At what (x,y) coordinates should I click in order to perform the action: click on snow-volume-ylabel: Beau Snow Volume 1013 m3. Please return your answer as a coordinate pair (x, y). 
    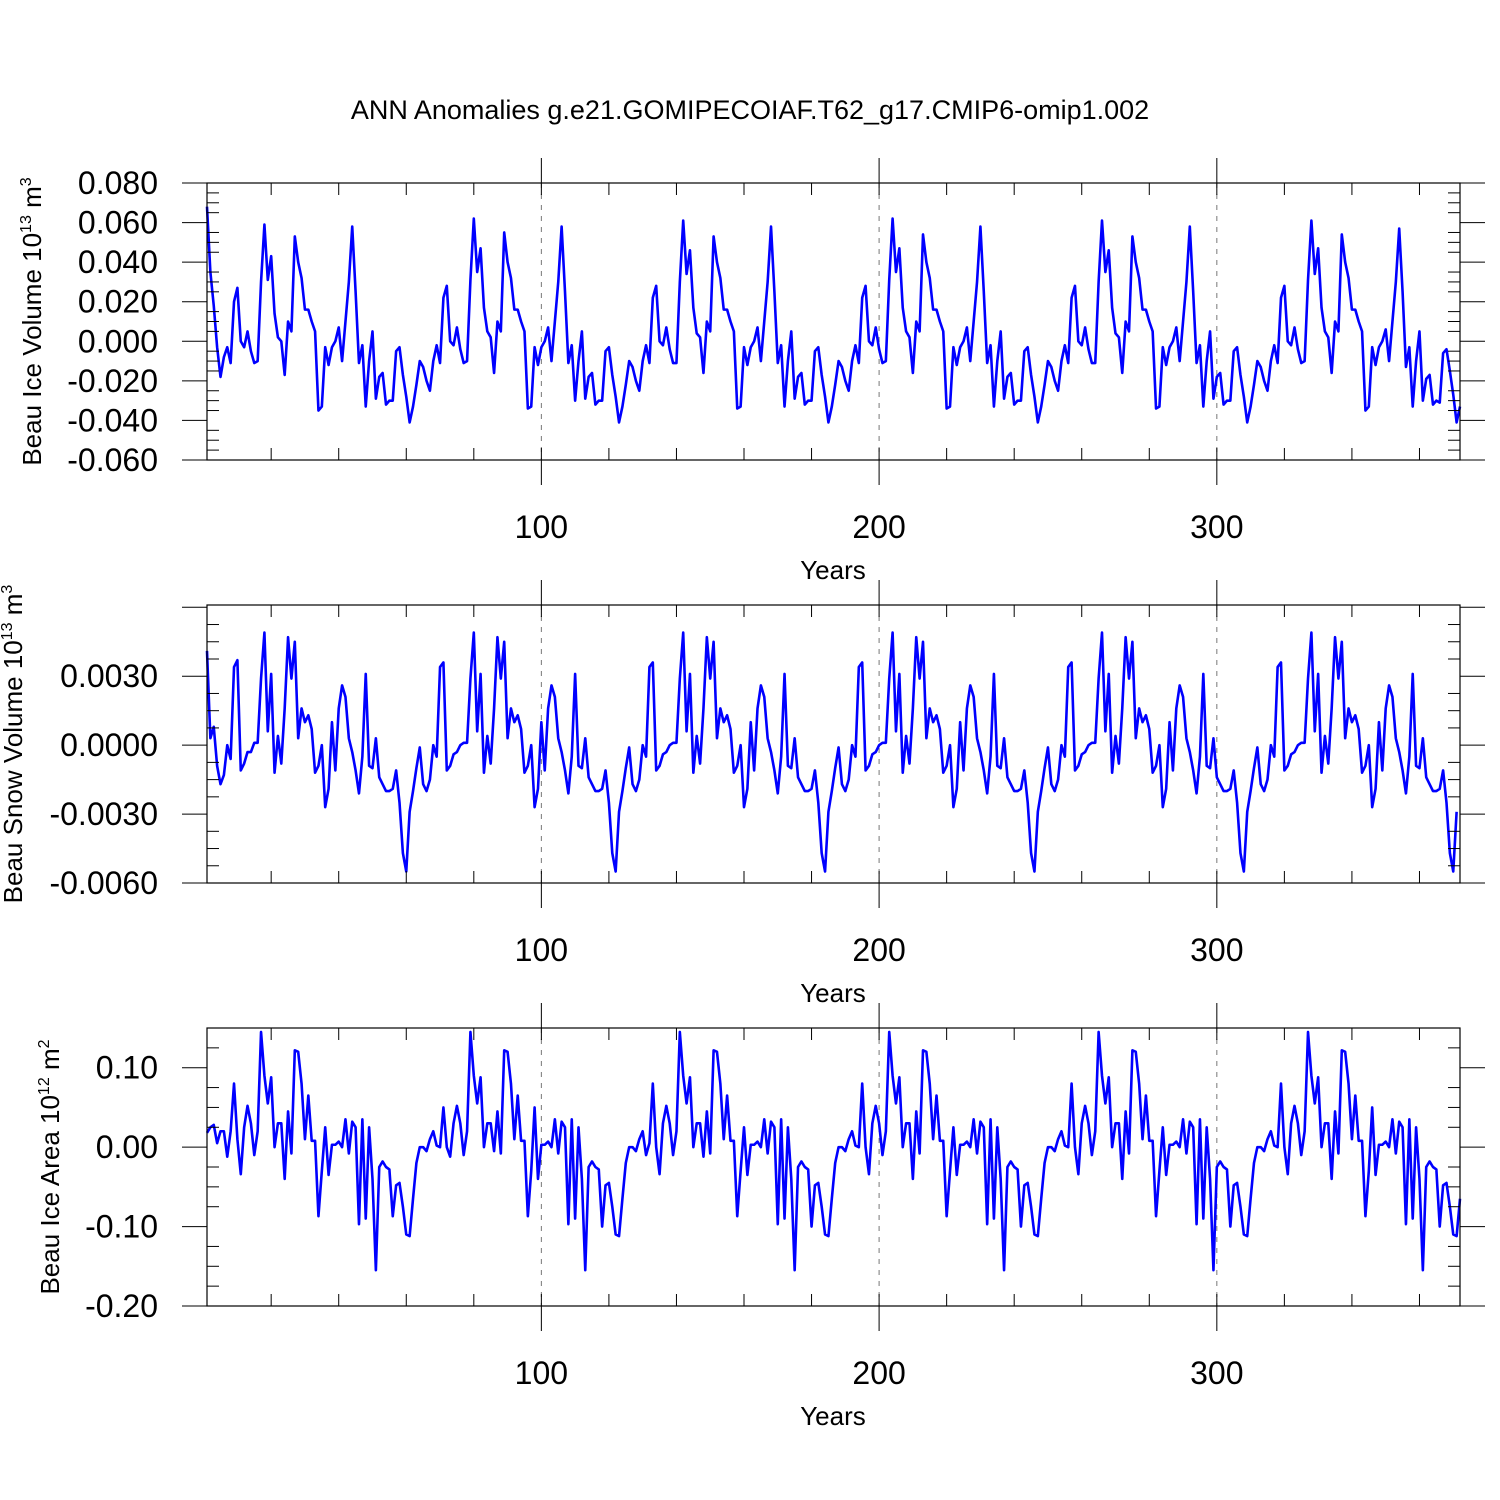
    Looking at the image, I should click on (14, 744).